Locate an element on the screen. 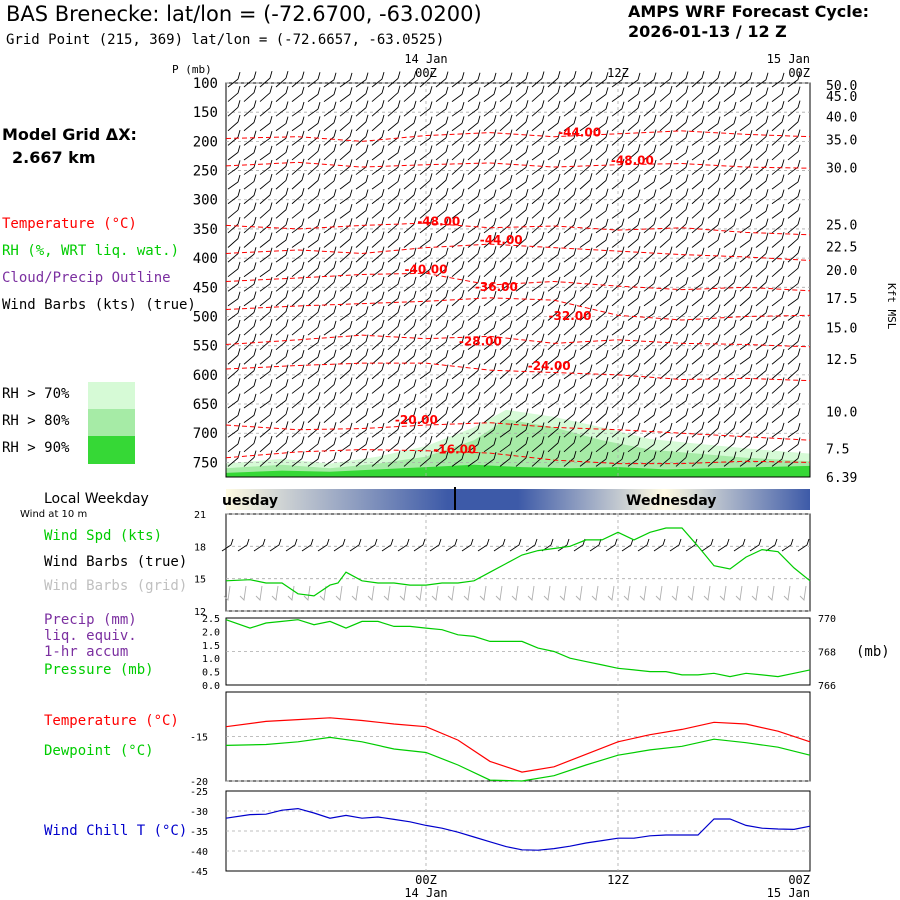 The height and width of the screenshot is (900, 900). height-tick-1: 45.0 is located at coordinates (841, 97).